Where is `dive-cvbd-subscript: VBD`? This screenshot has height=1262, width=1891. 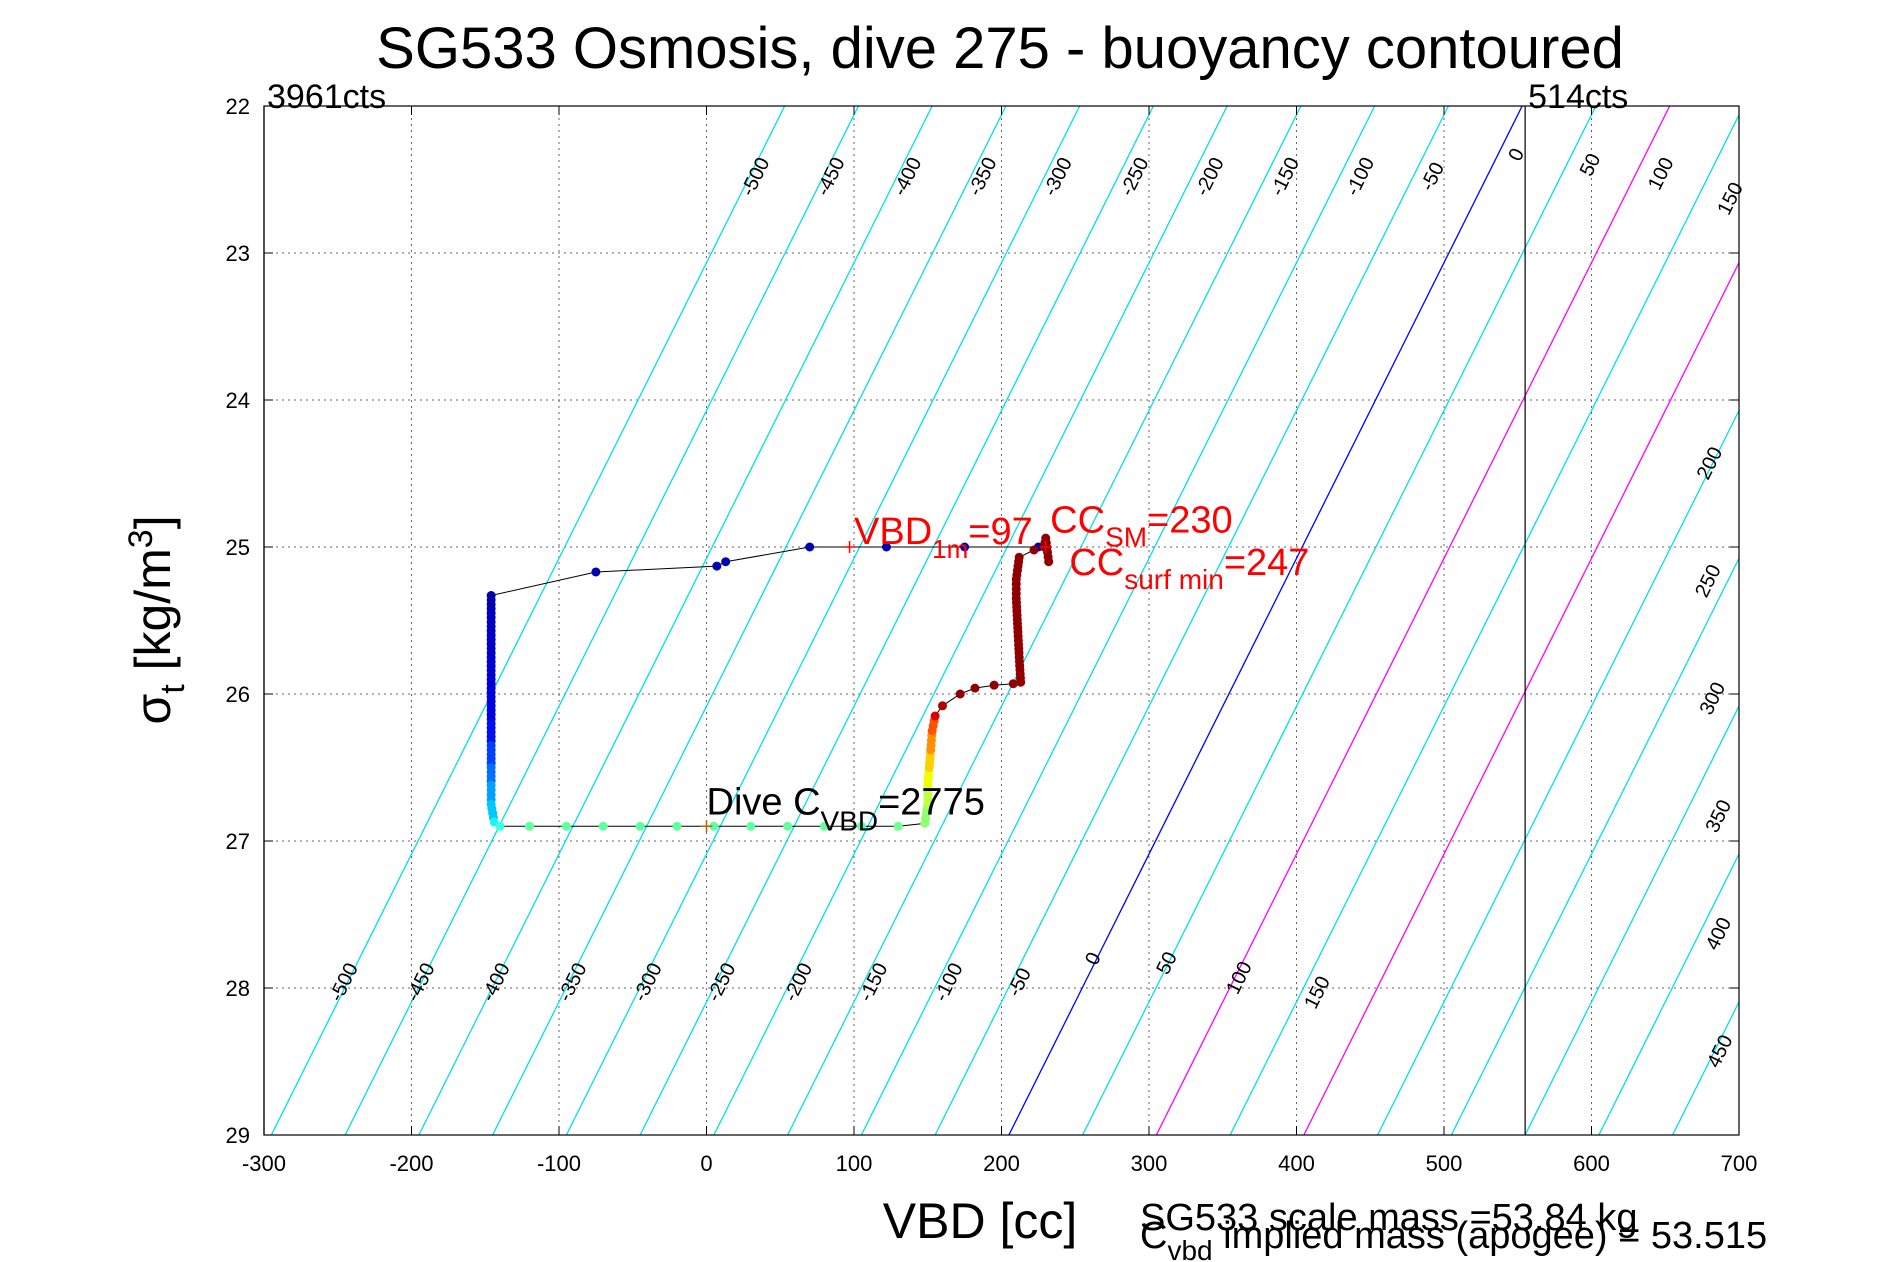
dive-cvbd-subscript: VBD is located at coordinates (850, 821).